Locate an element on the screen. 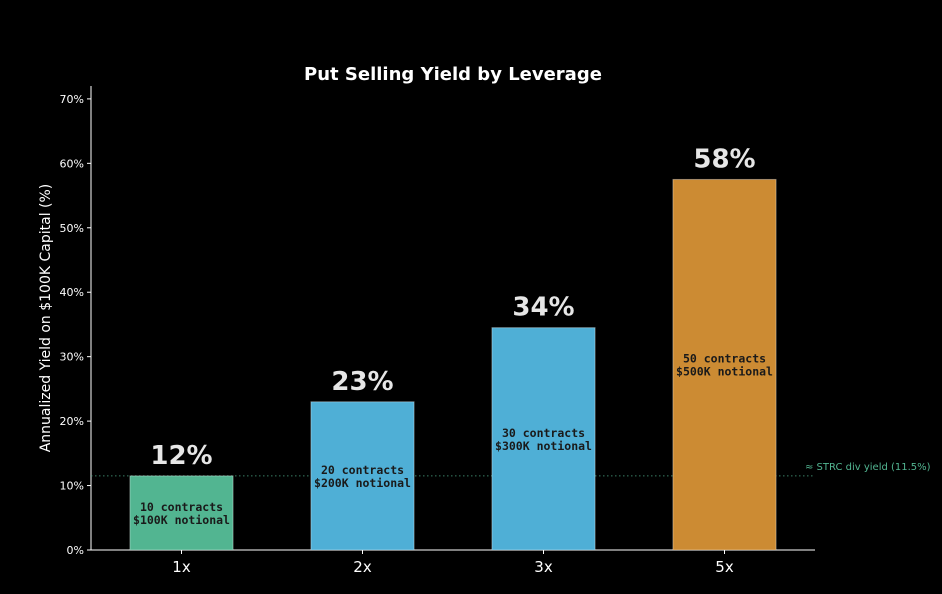 The width and height of the screenshot is (942, 594). y-tick-label: 40% is located at coordinates (72, 292).